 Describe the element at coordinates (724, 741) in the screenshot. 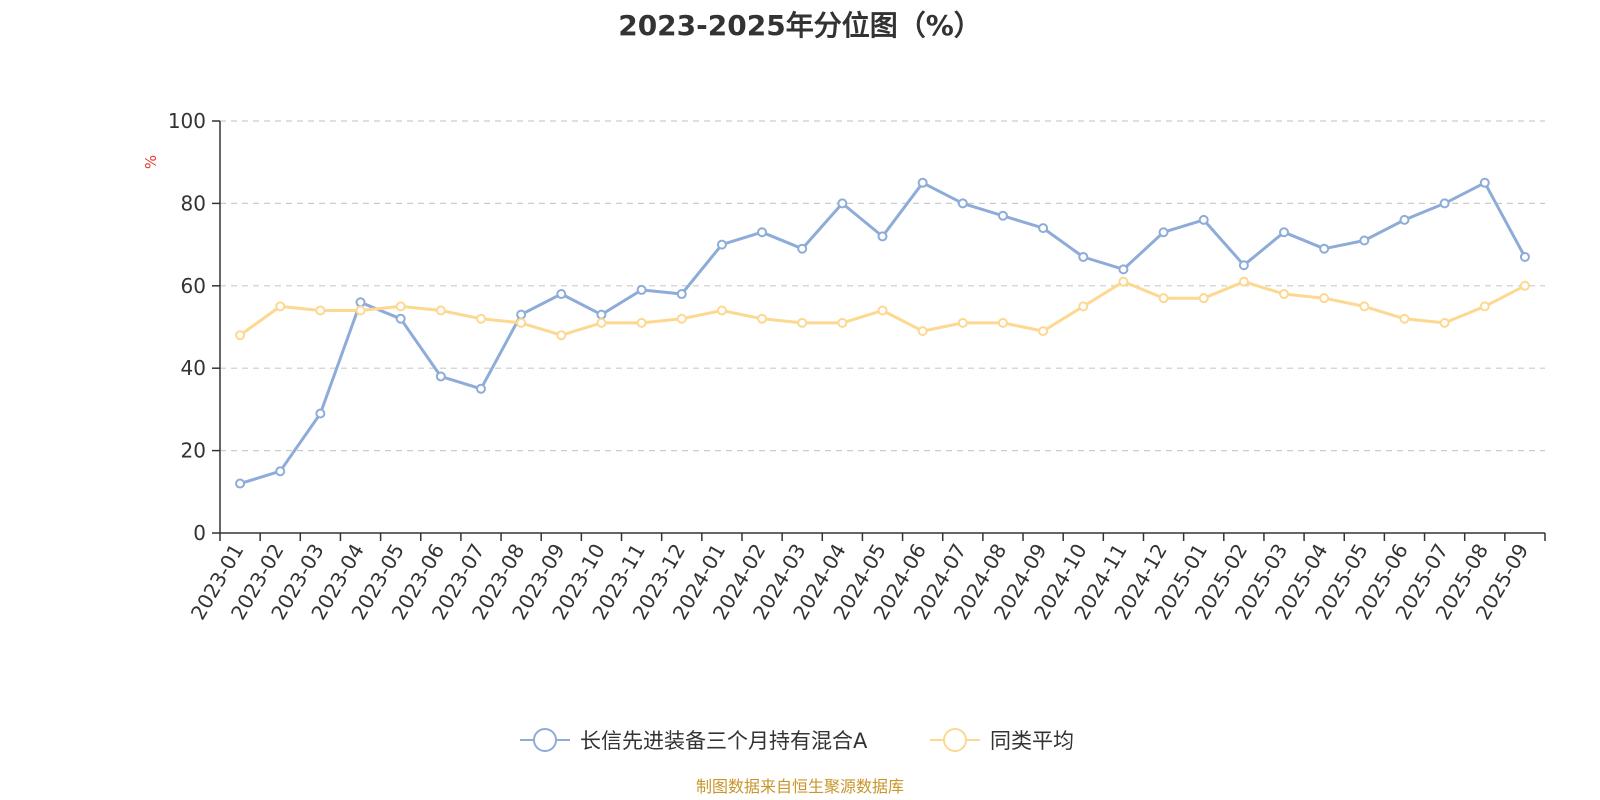

I see `legend-label: 长信先进装备三个月持有混合A` at that location.